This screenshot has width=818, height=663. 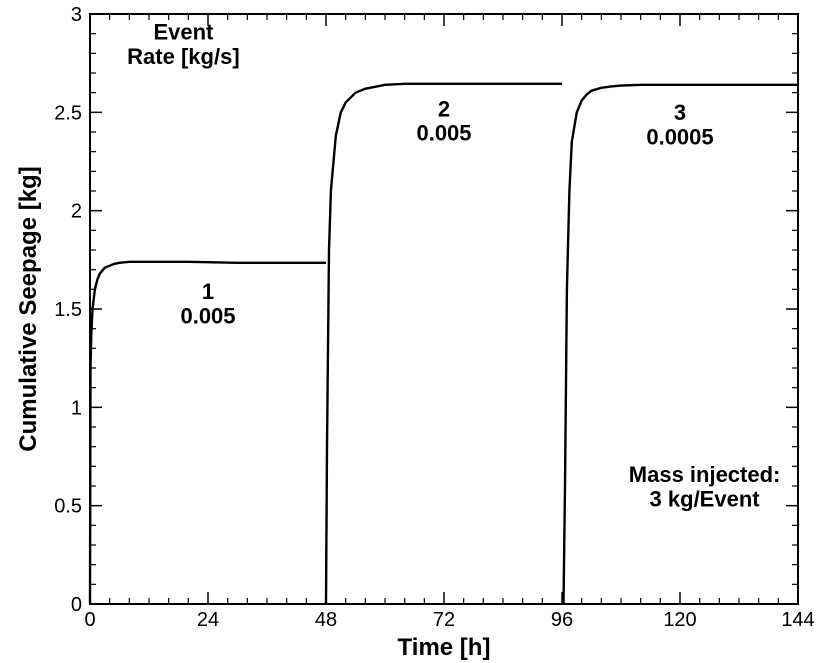 I want to click on annotation-line: Mass injected:, so click(x=705, y=474).